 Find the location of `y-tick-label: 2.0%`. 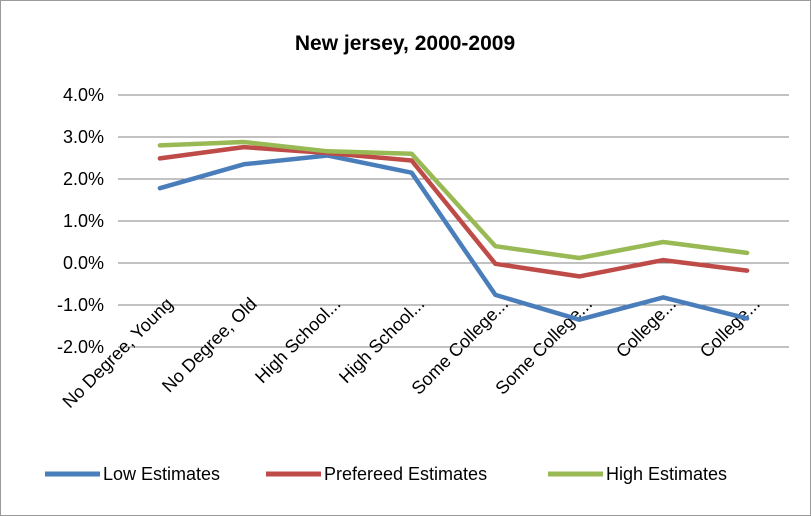

y-tick-label: 2.0% is located at coordinates (83, 179).